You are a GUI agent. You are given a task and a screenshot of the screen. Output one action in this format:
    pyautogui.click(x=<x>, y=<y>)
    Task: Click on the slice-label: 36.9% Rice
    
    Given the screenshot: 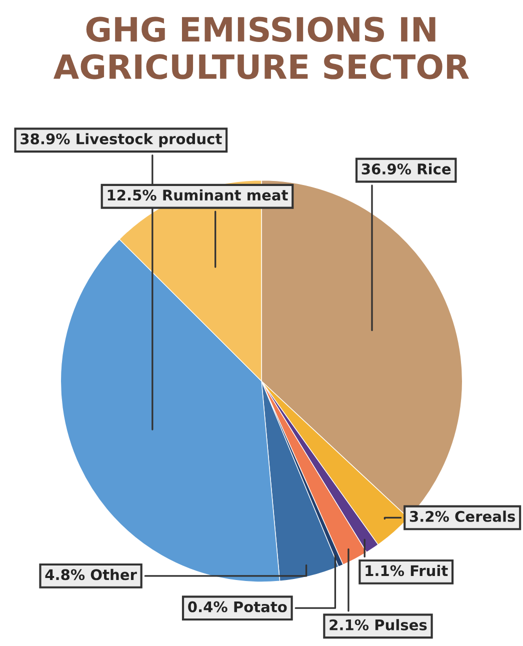 What is the action you would take?
    pyautogui.click(x=406, y=168)
    